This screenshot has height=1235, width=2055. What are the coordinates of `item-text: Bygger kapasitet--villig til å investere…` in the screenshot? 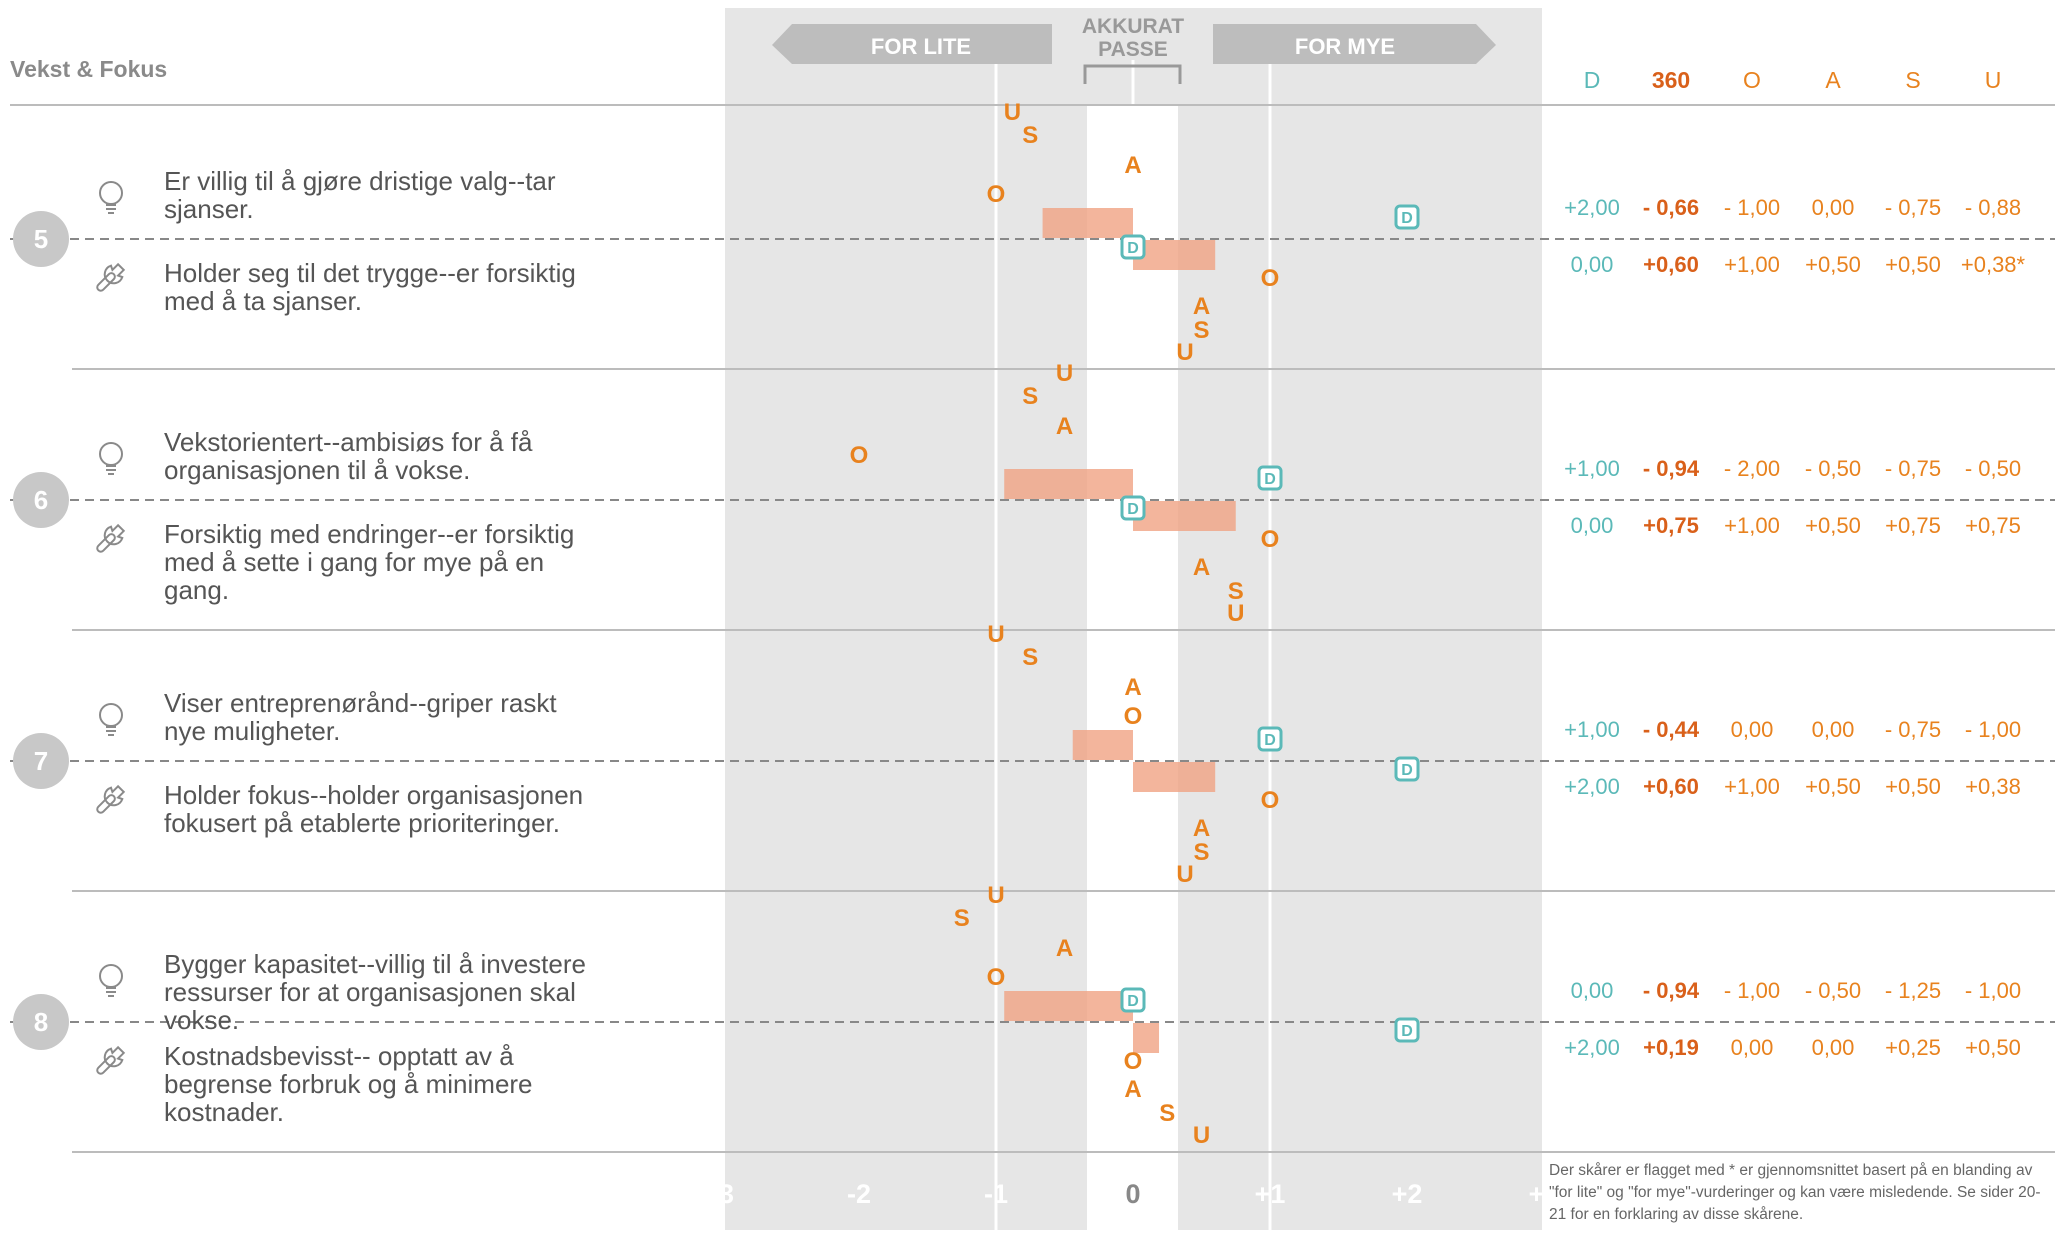 It's located at (375, 992).